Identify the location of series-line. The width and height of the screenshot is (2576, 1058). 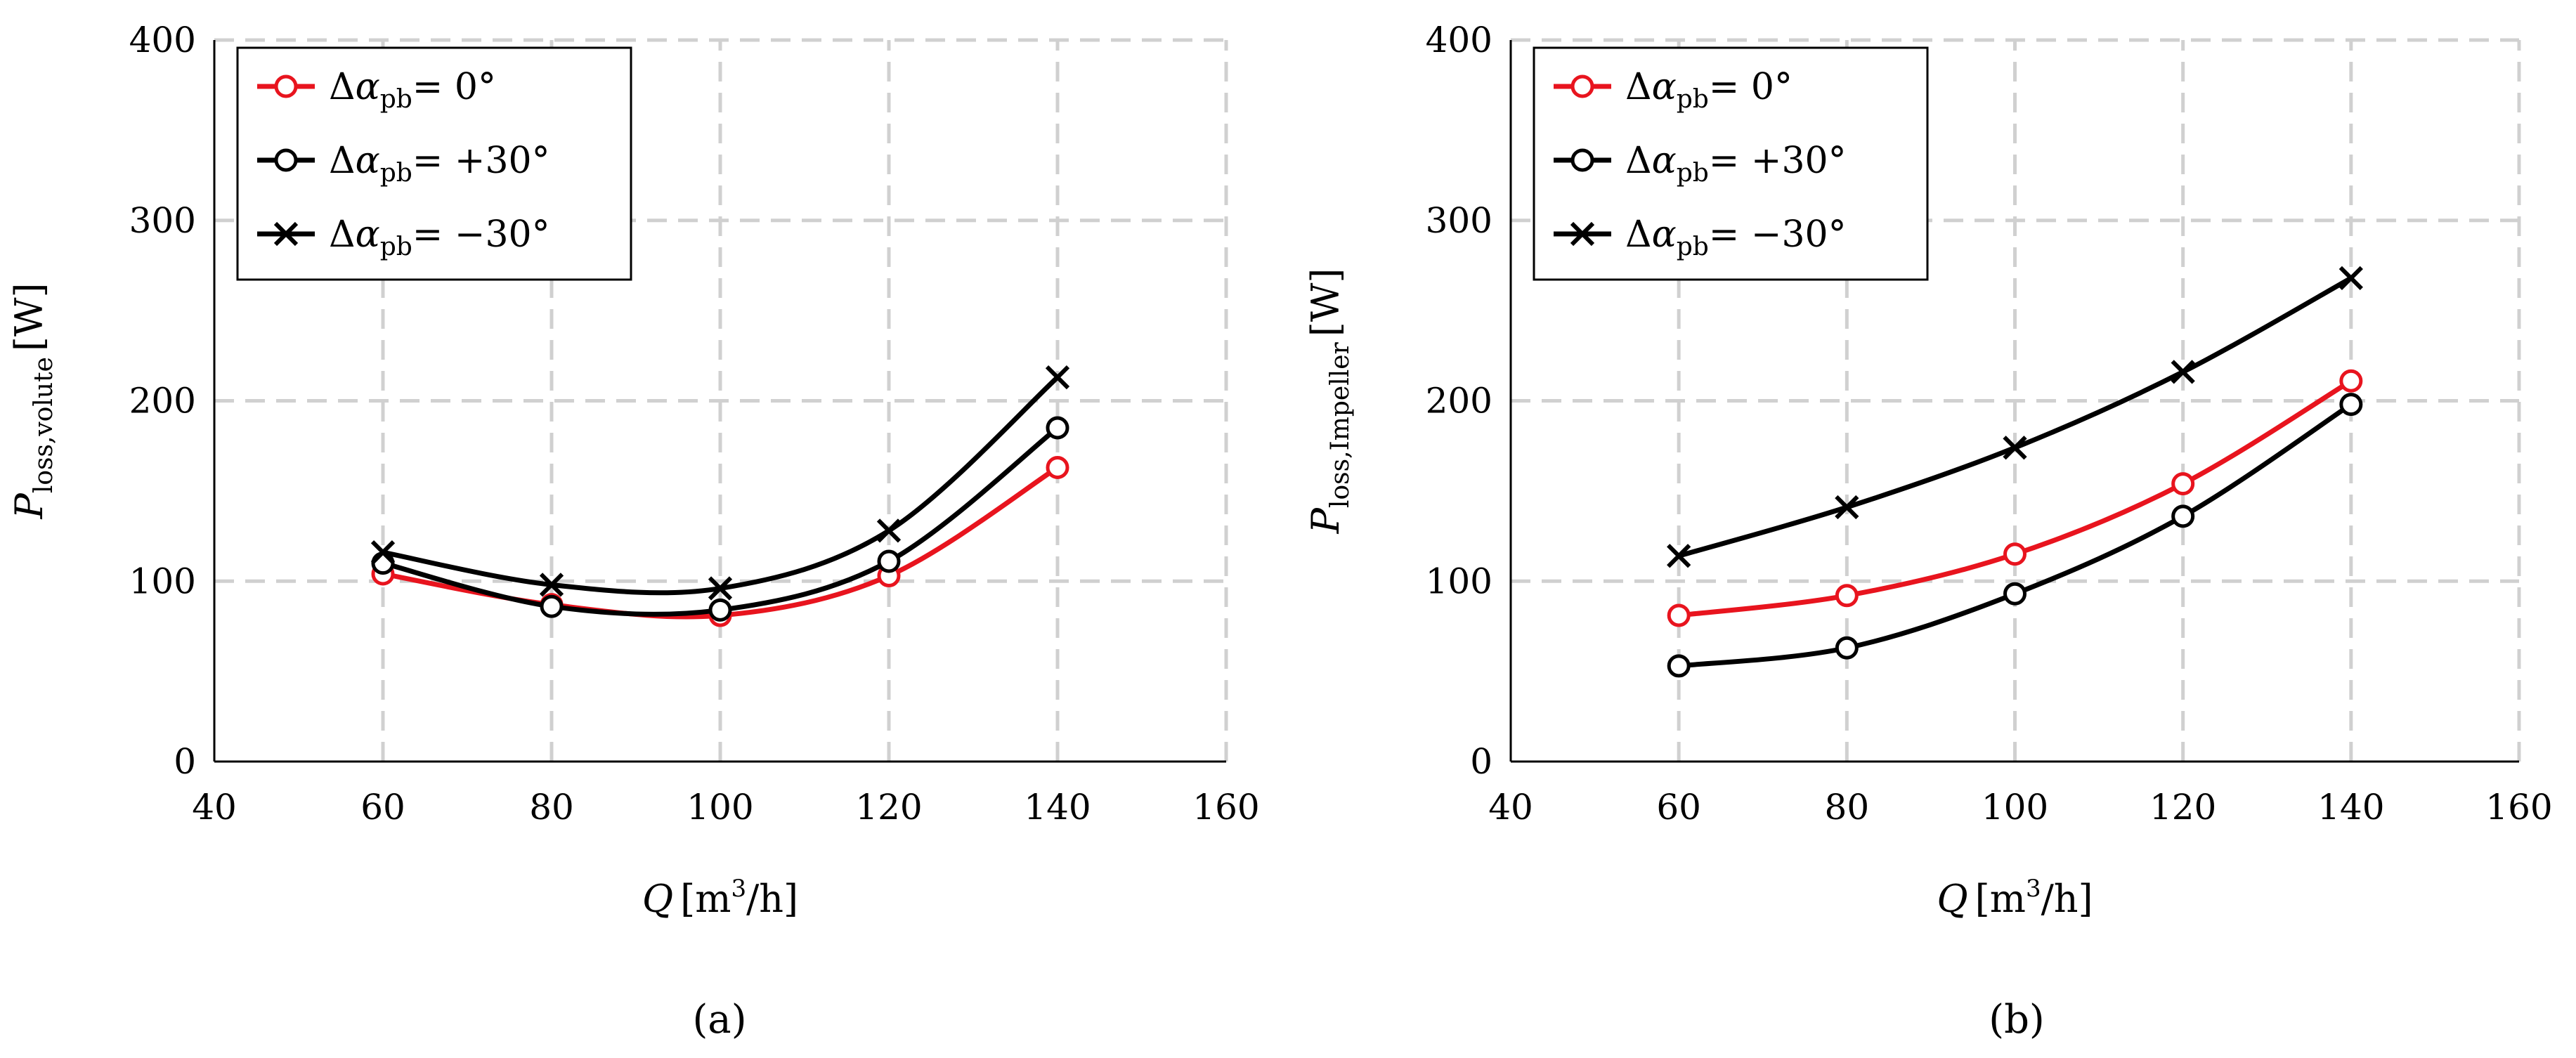
(721, 486).